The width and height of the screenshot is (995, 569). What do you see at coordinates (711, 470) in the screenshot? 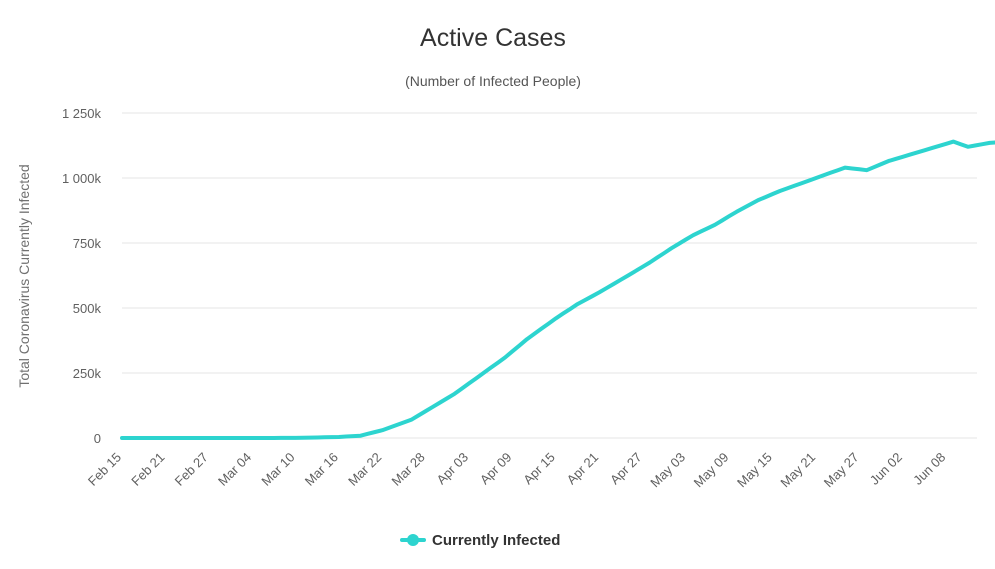
I see `x-tick-label: May 09` at bounding box center [711, 470].